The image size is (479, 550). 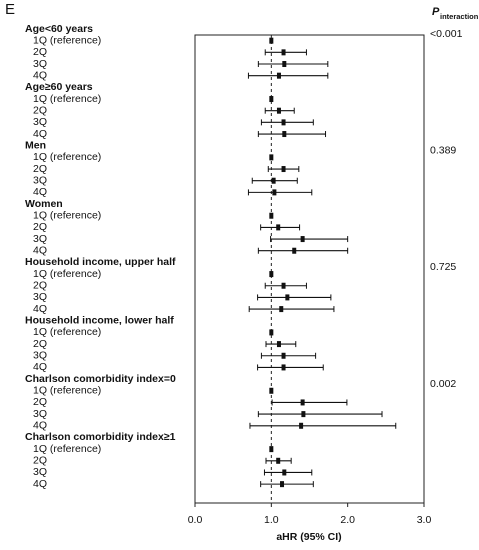 I want to click on x-tick-label: 3.0, so click(x=424, y=520).